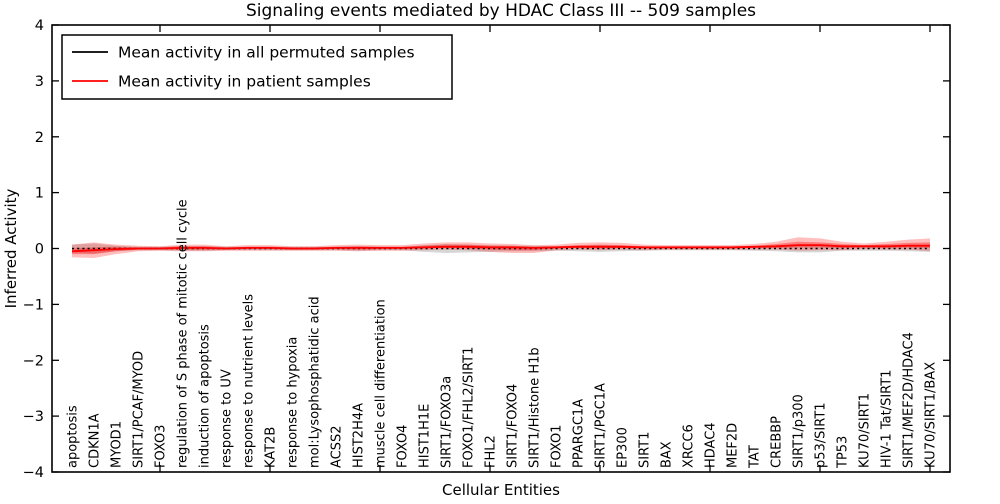 Image resolution: width=1000 pixels, height=504 pixels. I want to click on x-category-label: PPARGC1A, so click(579, 433).